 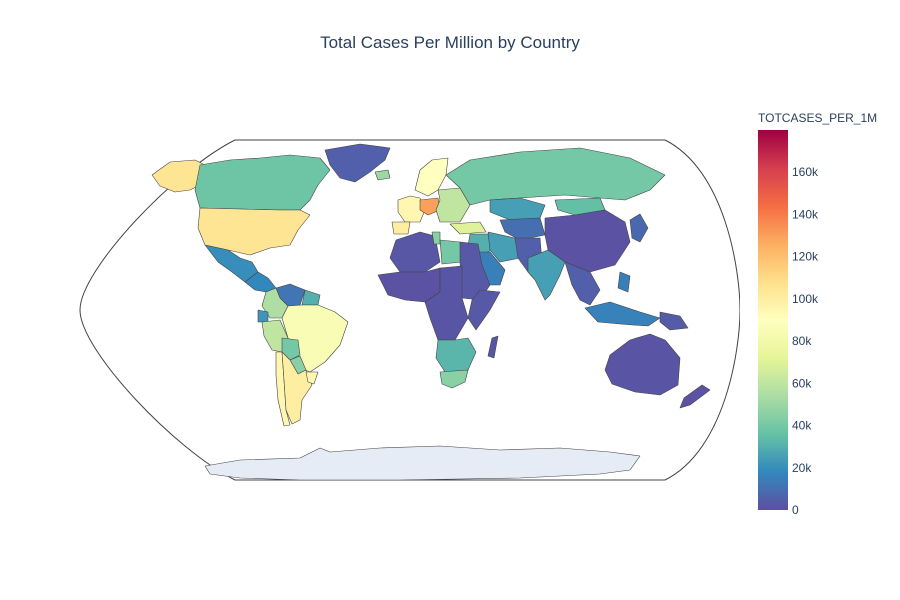 I want to click on country-madagascar, so click(x=493, y=347).